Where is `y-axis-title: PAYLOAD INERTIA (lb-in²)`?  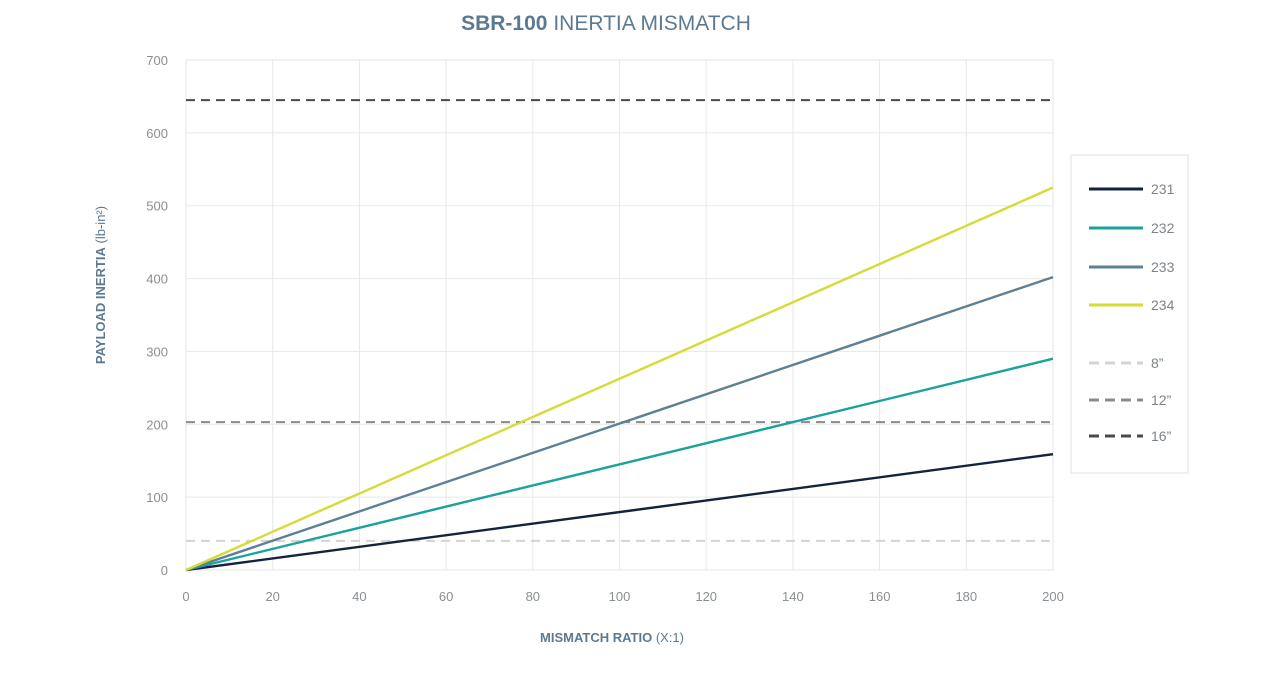
y-axis-title: PAYLOAD INERTIA (lb-in²) is located at coordinates (100, 285).